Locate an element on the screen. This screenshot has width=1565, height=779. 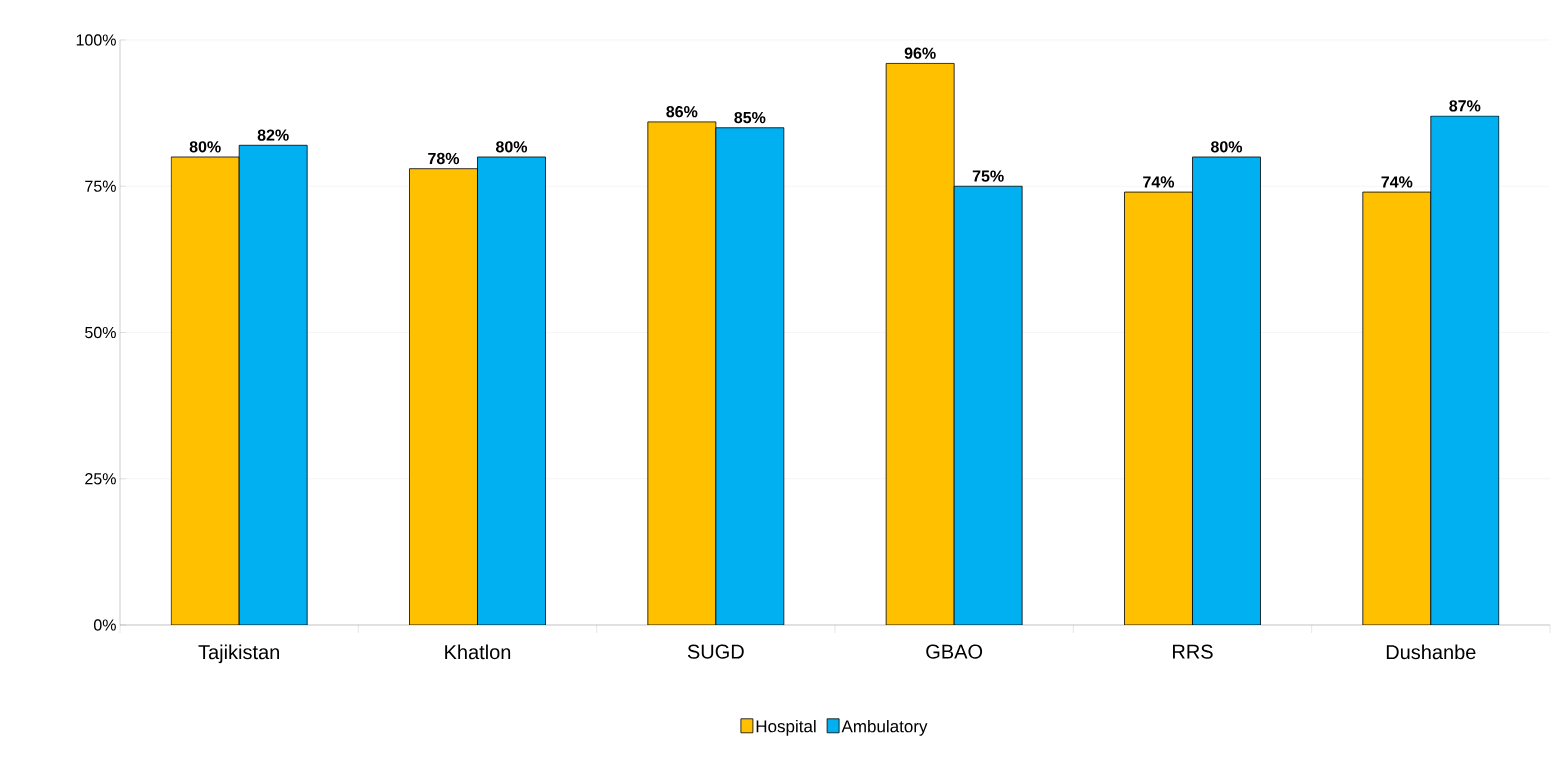
data-label: 96% is located at coordinates (920, 53).